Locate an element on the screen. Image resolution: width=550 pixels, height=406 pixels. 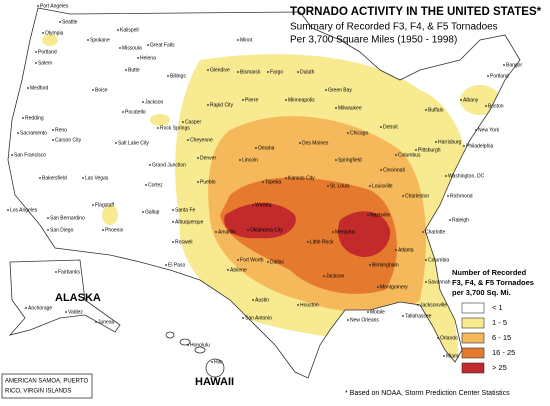
city-label: San Antonio is located at coordinates (258, 318).